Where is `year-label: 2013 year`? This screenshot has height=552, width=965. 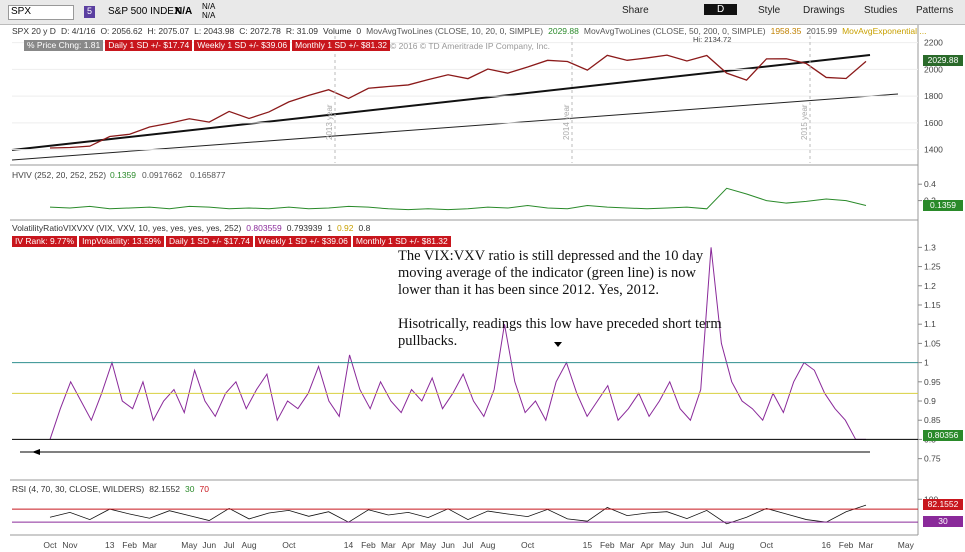
year-label: 2013 year is located at coordinates (329, 122).